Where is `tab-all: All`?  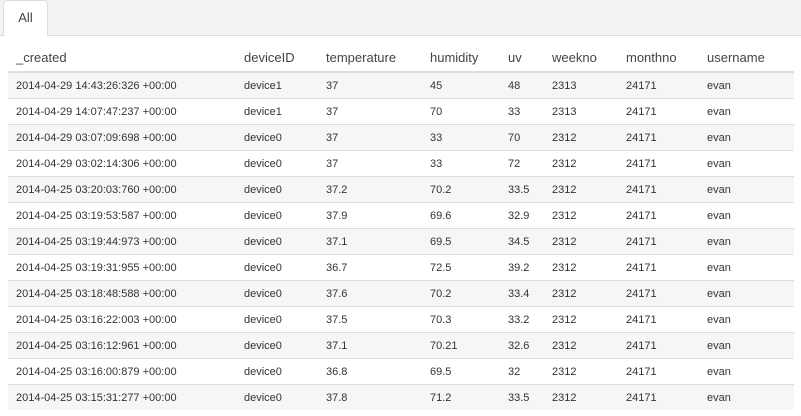 tab-all: All is located at coordinates (25, 18).